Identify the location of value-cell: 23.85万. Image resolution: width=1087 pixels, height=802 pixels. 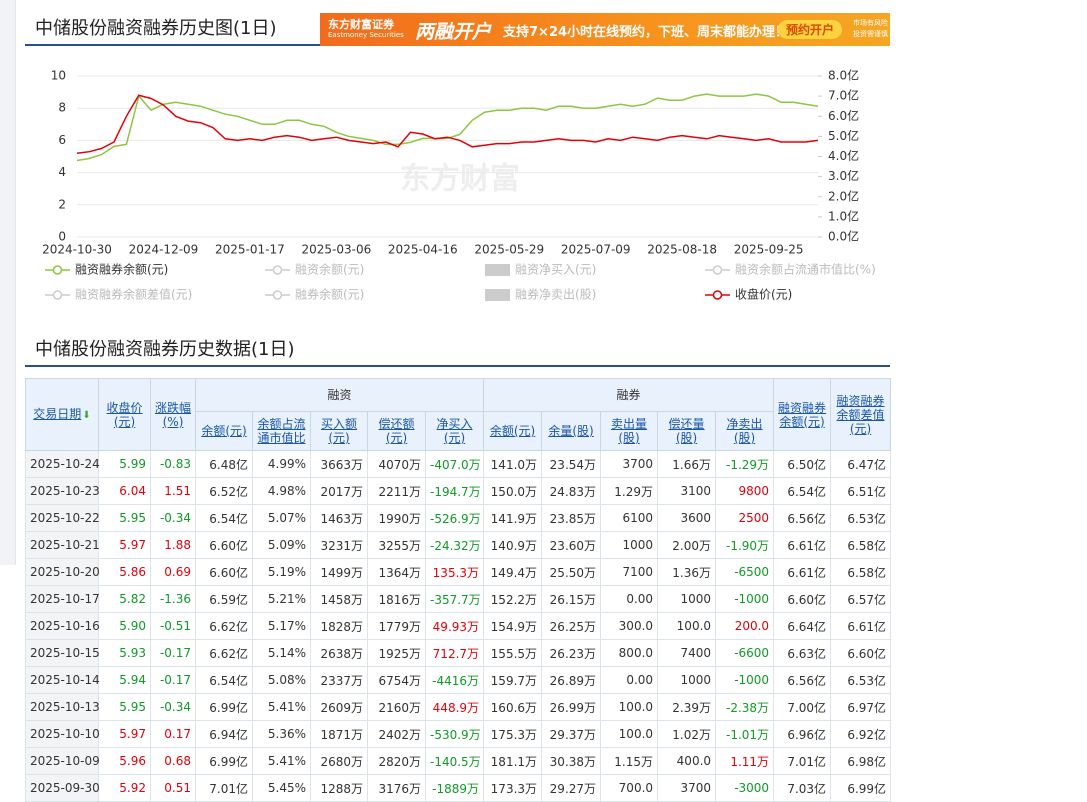
(571, 518).